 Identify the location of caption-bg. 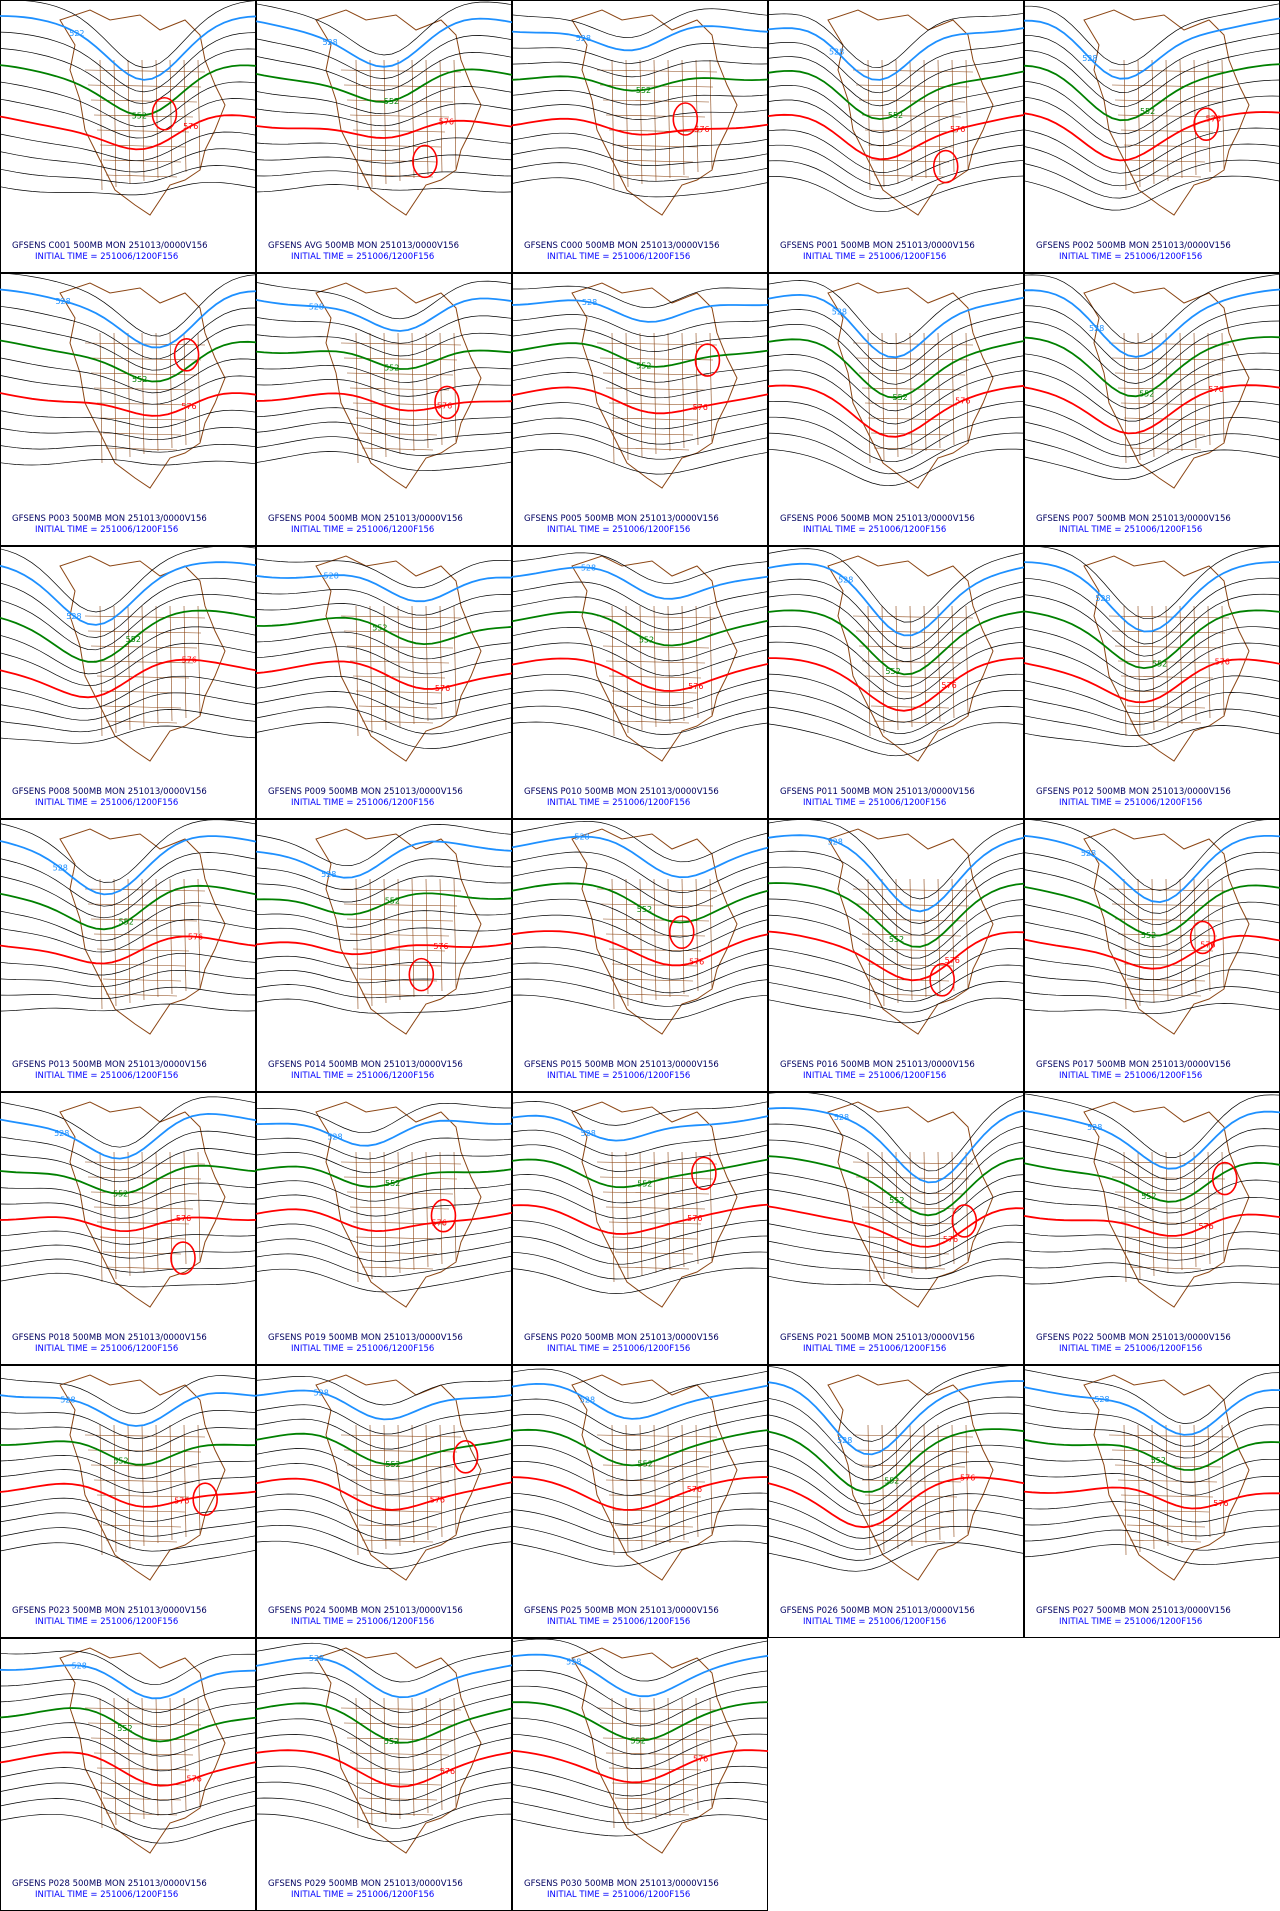
(640, 797).